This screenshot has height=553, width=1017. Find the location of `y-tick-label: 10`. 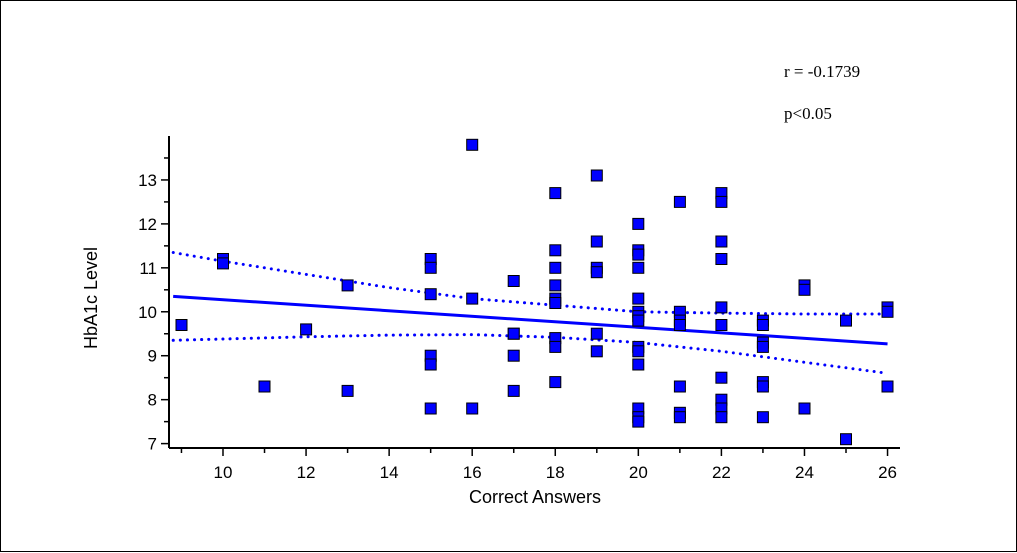

y-tick-label: 10 is located at coordinates (147, 312).